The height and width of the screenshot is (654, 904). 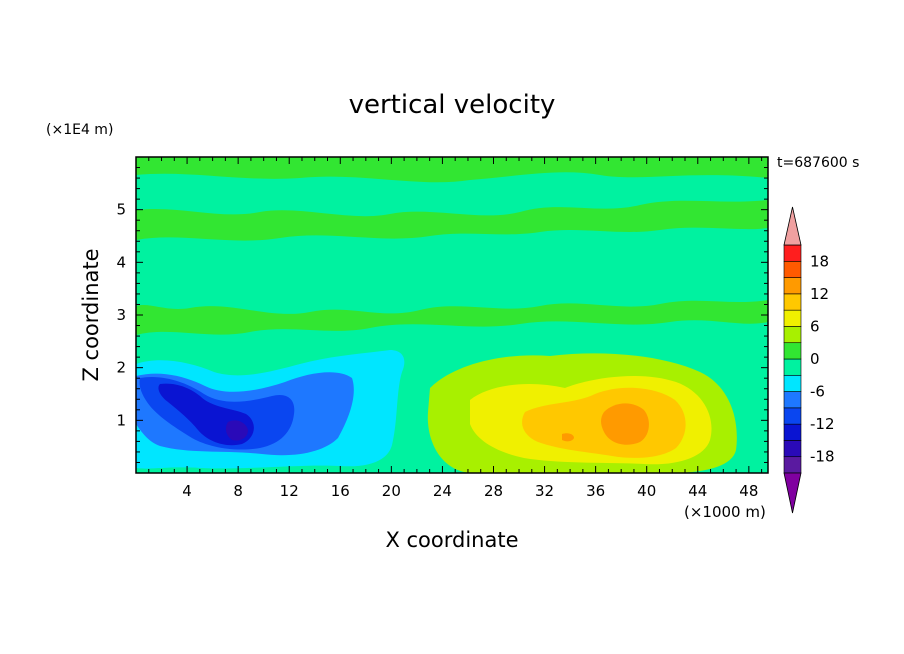 What do you see at coordinates (79, 130) in the screenshot?
I see `y-unit-label: (×1E4 m)` at bounding box center [79, 130].